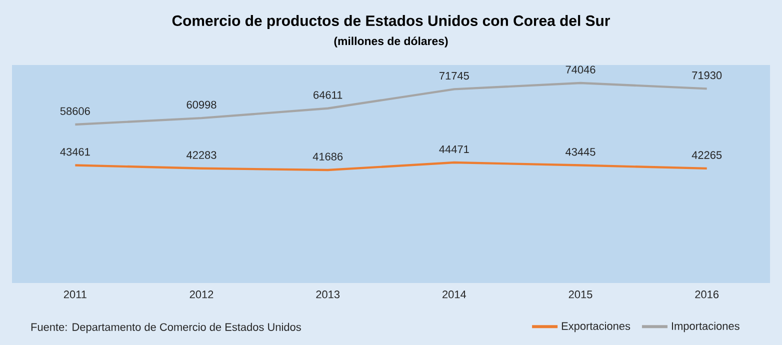  Describe the element at coordinates (706, 327) in the screenshot. I see `legend-label: Importaciones` at that location.